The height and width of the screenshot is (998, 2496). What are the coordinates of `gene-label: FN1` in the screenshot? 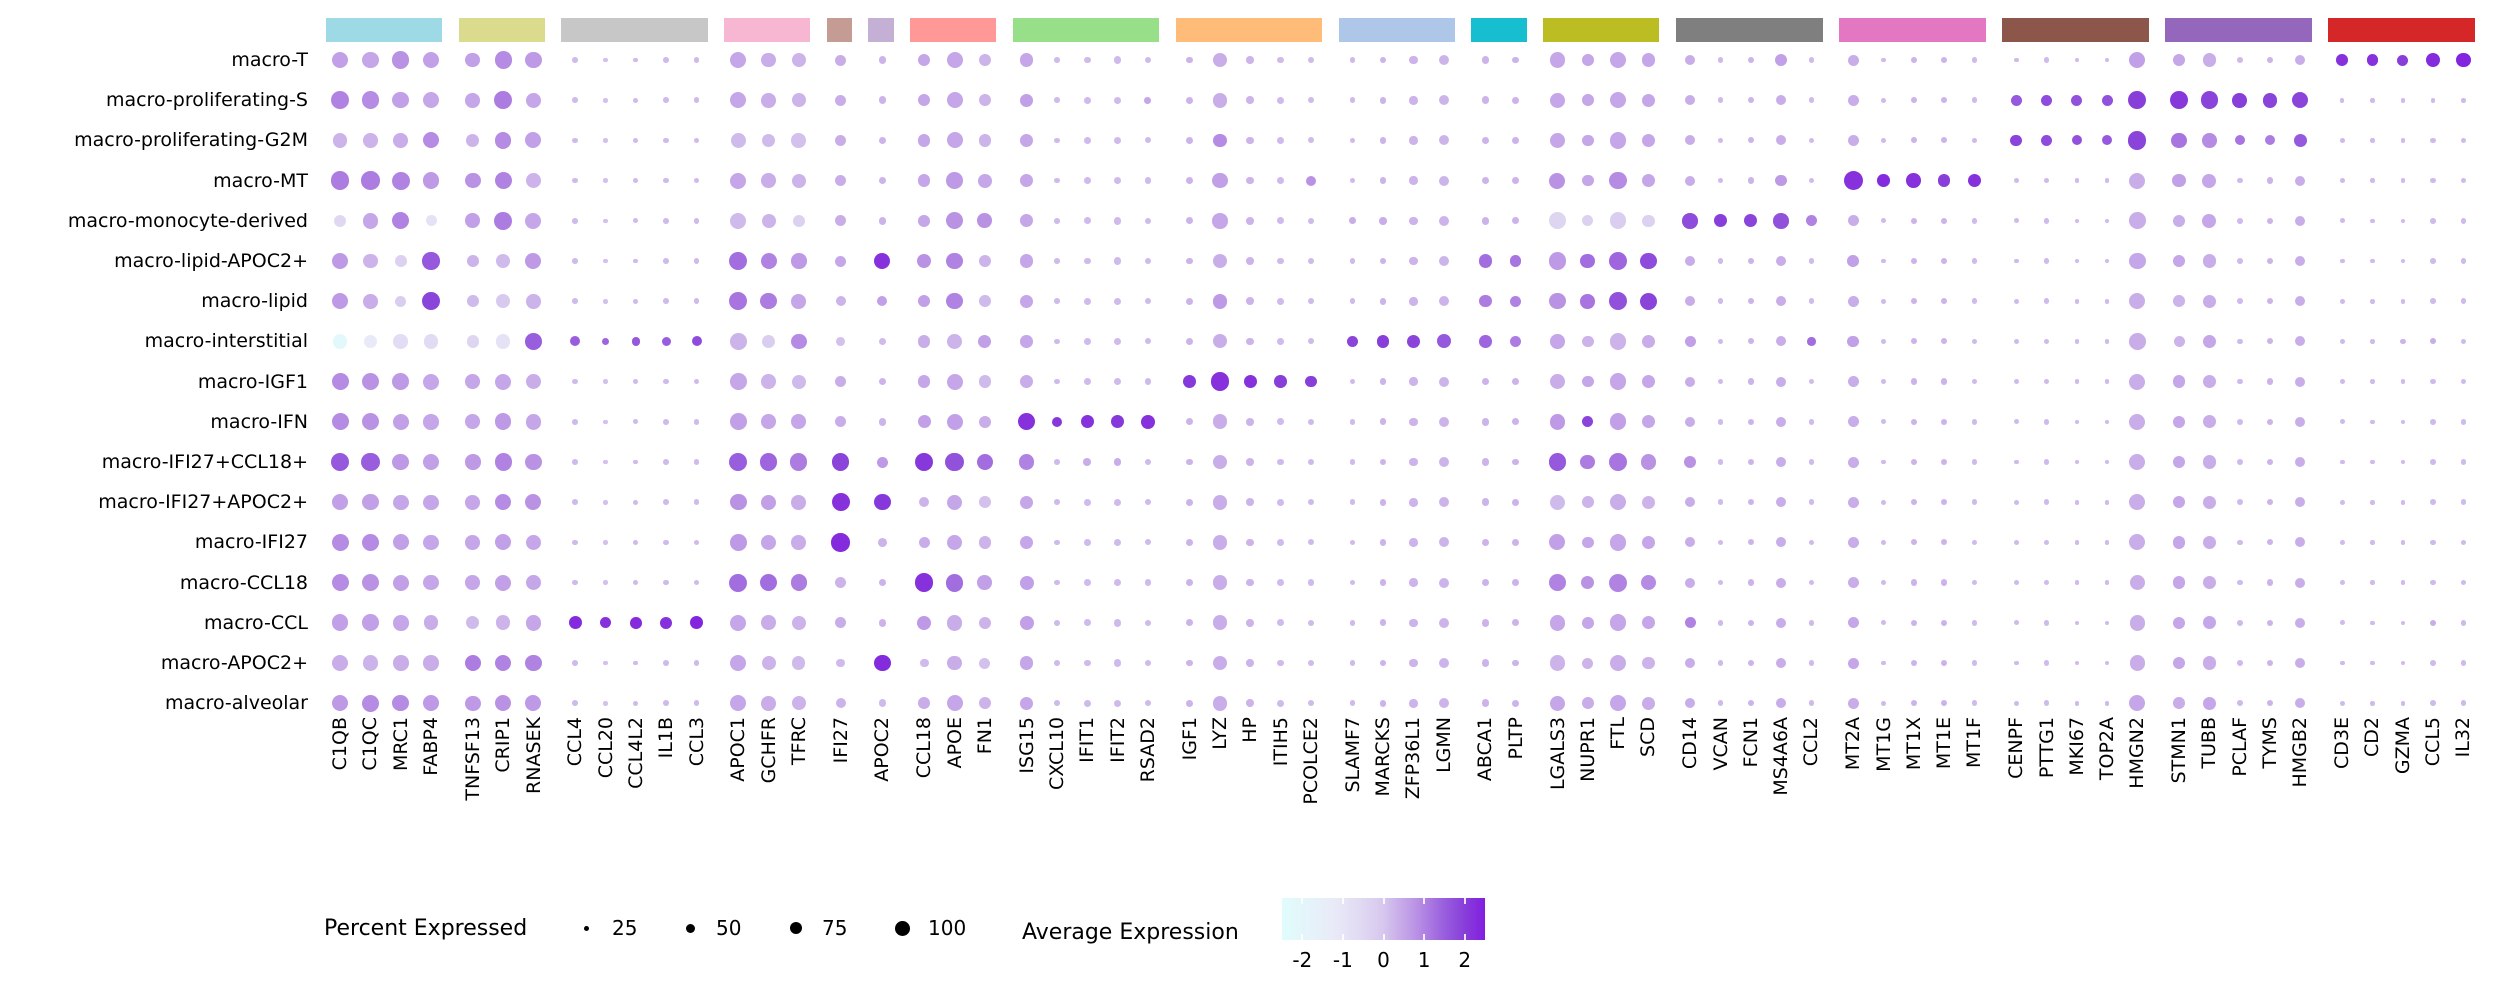 It's located at (984, 736).